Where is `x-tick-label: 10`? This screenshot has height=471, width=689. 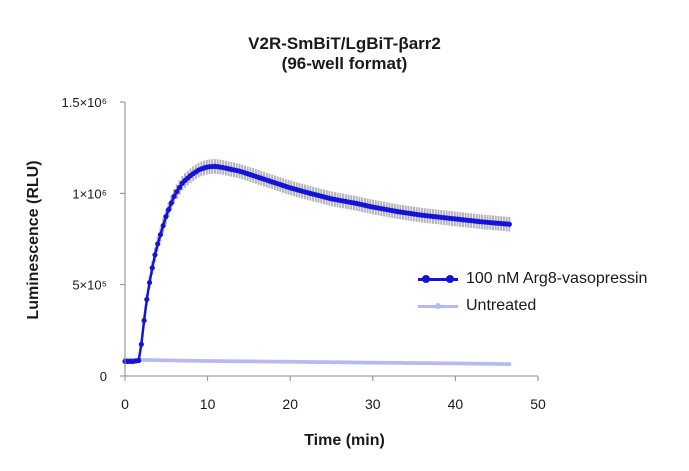 x-tick-label: 10 is located at coordinates (208, 404).